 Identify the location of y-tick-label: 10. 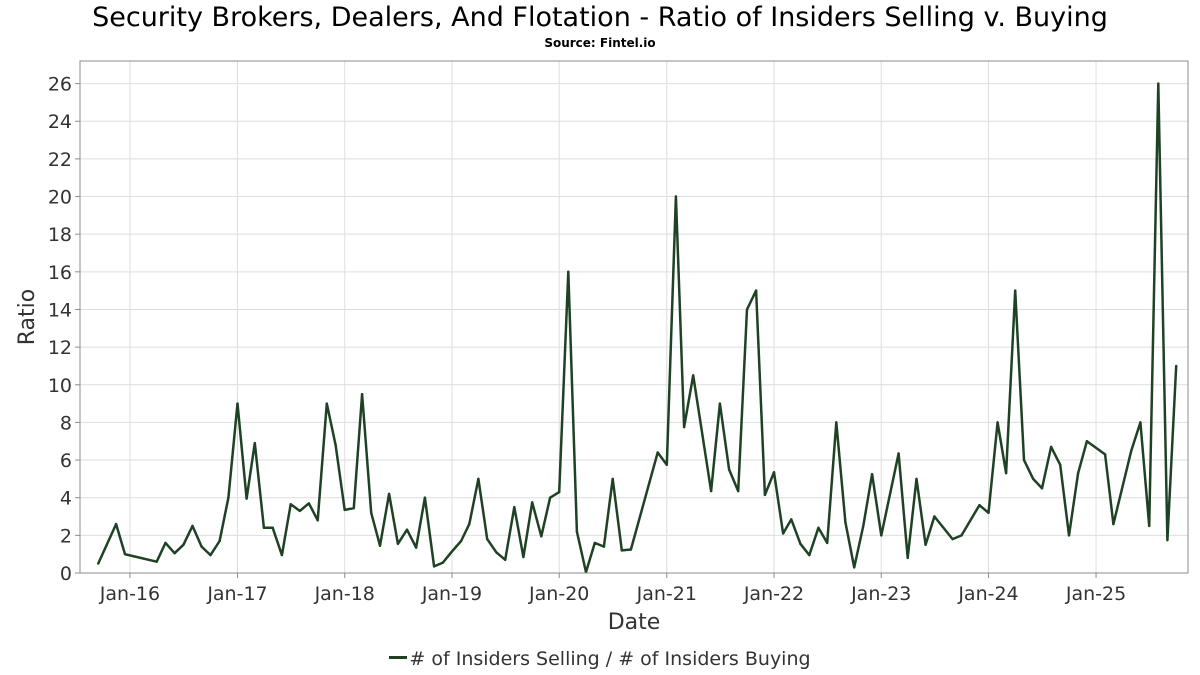
(60, 386).